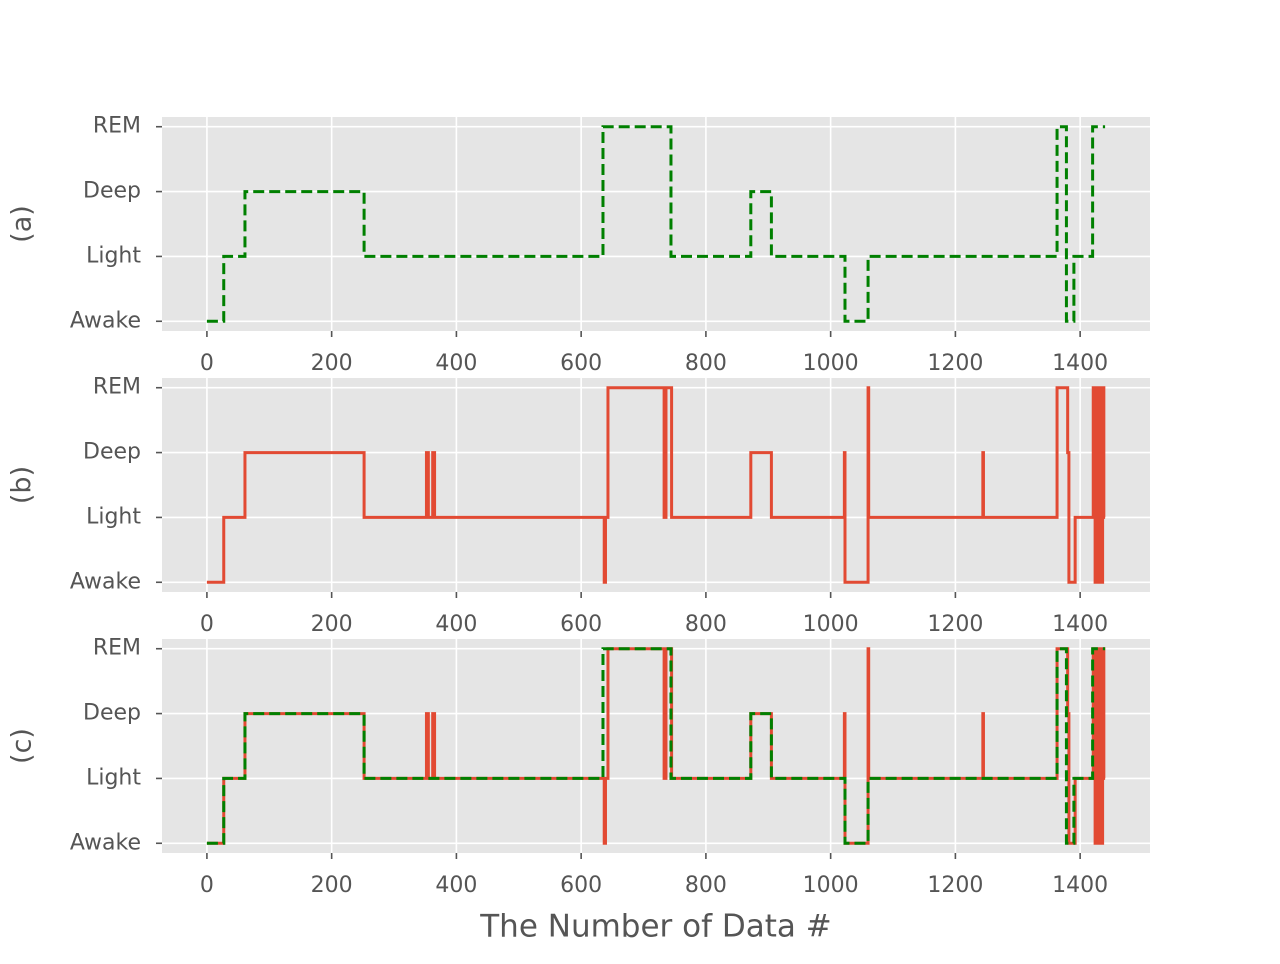  I want to click on y-axis-label: (b), so click(22, 485).